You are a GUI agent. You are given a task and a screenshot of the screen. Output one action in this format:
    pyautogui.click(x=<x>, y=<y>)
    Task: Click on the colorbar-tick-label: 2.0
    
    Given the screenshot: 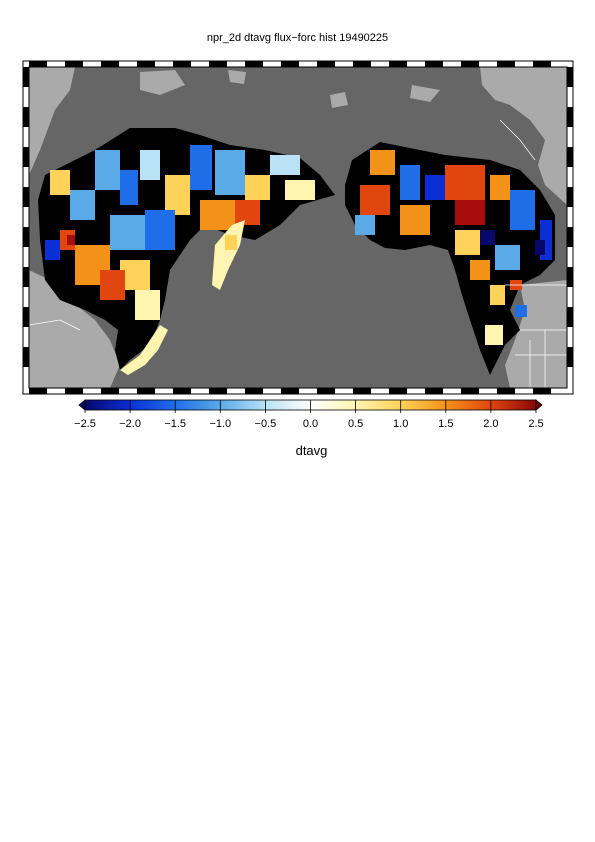 What is the action you would take?
    pyautogui.click(x=491, y=424)
    